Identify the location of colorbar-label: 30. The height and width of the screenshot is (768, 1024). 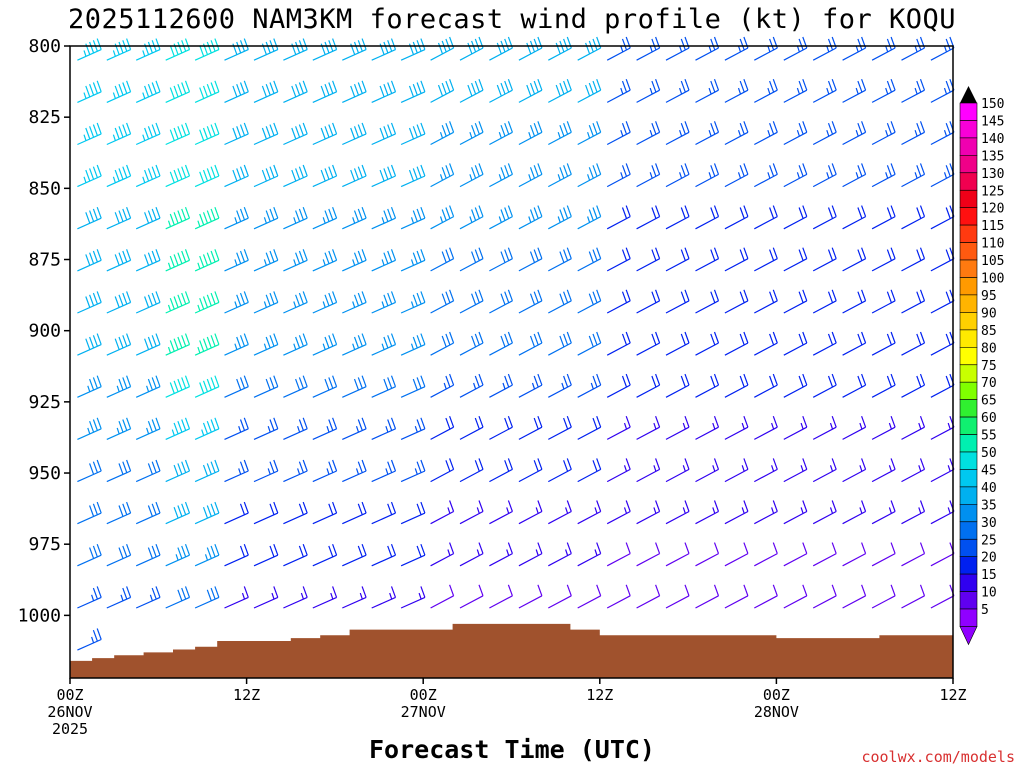
(989, 523).